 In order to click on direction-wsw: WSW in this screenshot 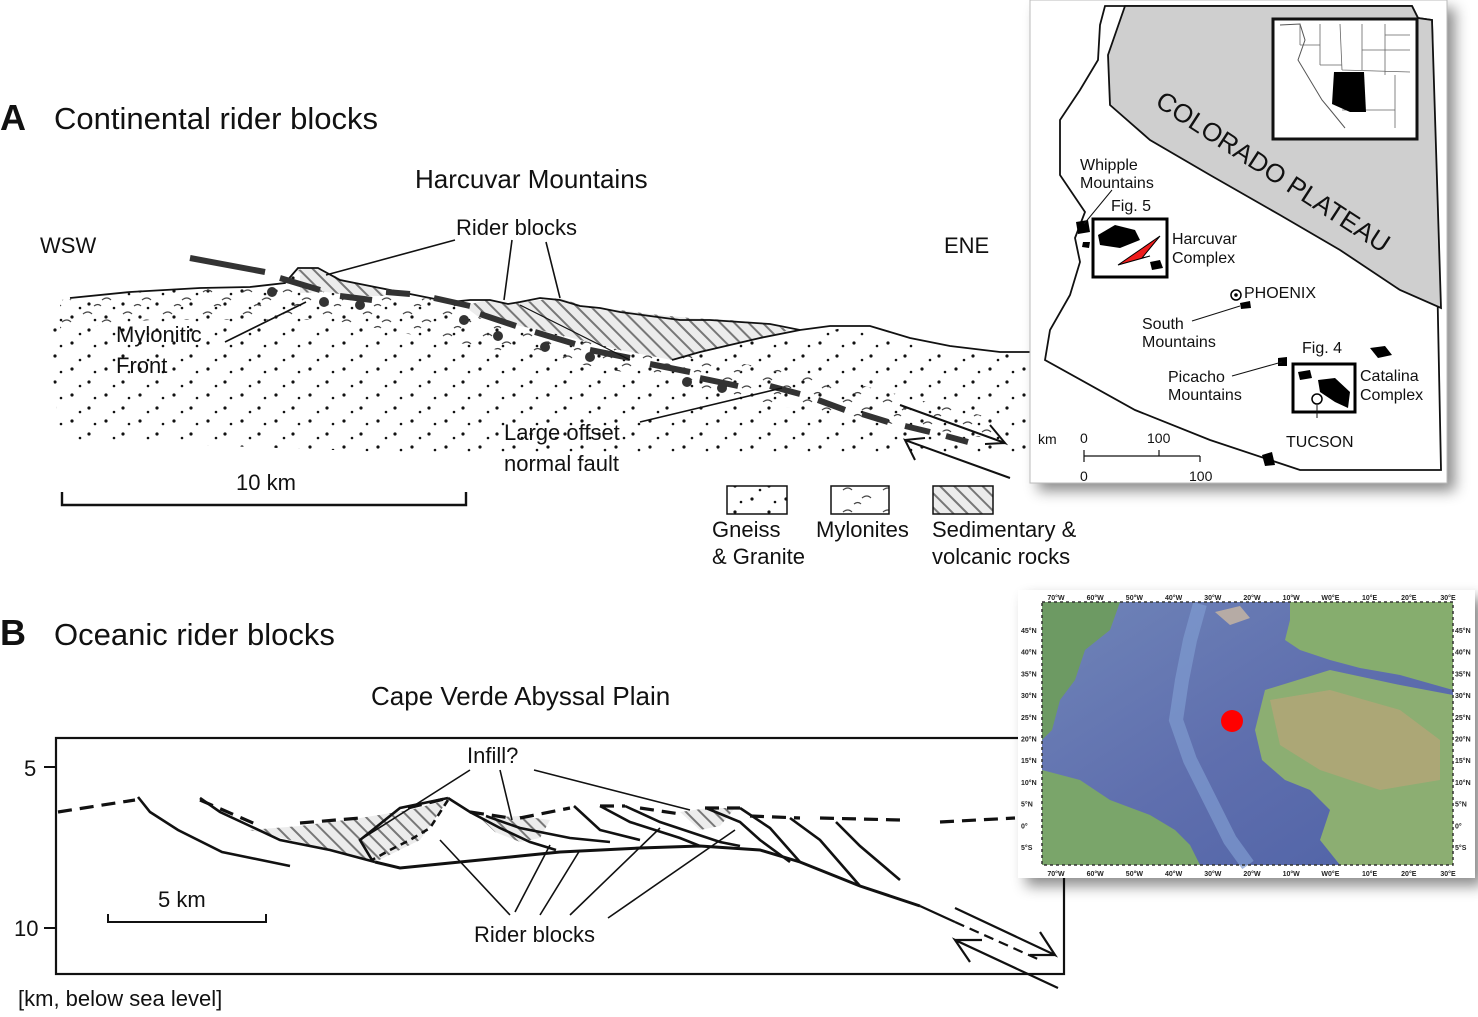, I will do `click(68, 245)`.